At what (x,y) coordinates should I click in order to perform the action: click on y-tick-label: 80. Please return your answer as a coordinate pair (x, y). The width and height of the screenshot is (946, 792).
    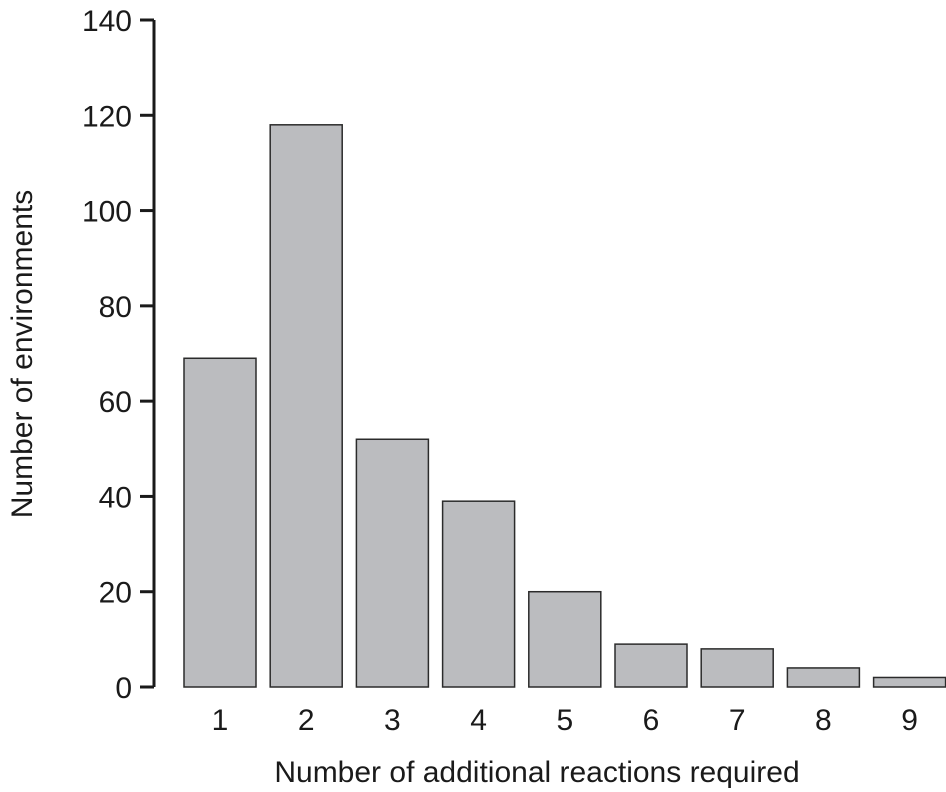
    Looking at the image, I should click on (115, 307).